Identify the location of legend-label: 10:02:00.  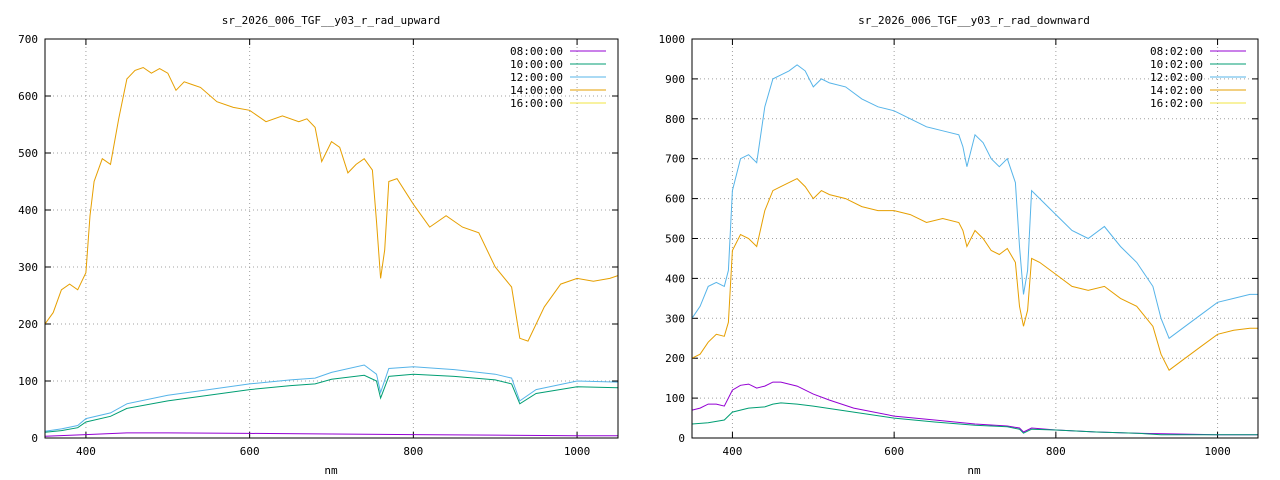
(1176, 64).